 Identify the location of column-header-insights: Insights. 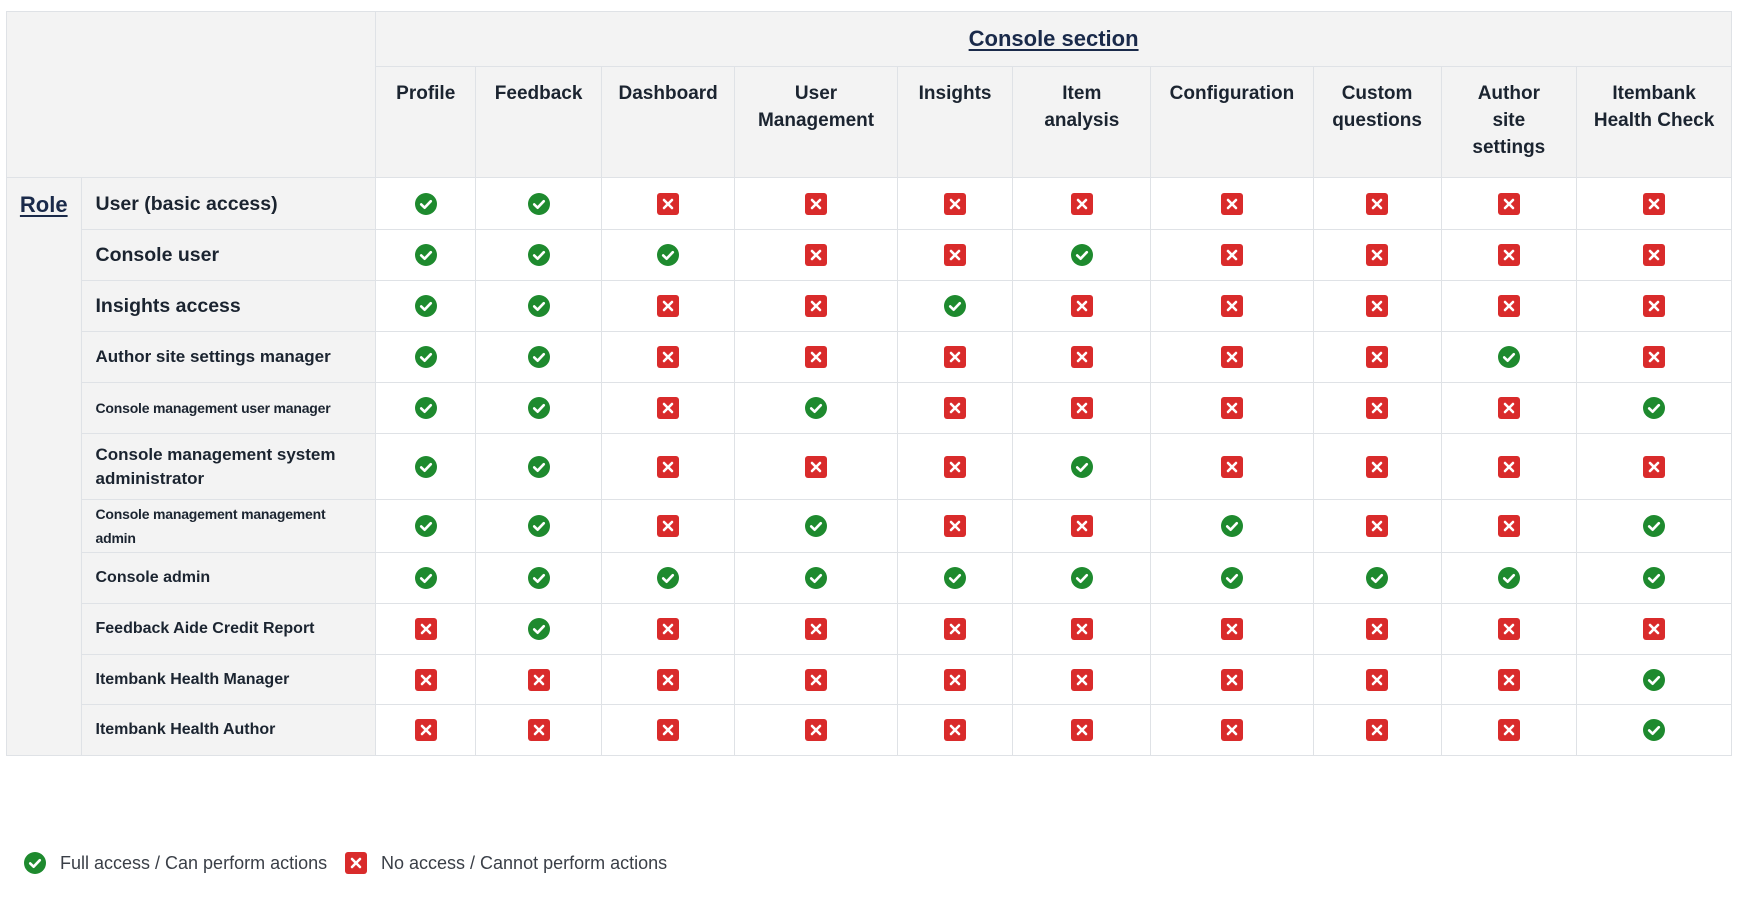
(955, 122).